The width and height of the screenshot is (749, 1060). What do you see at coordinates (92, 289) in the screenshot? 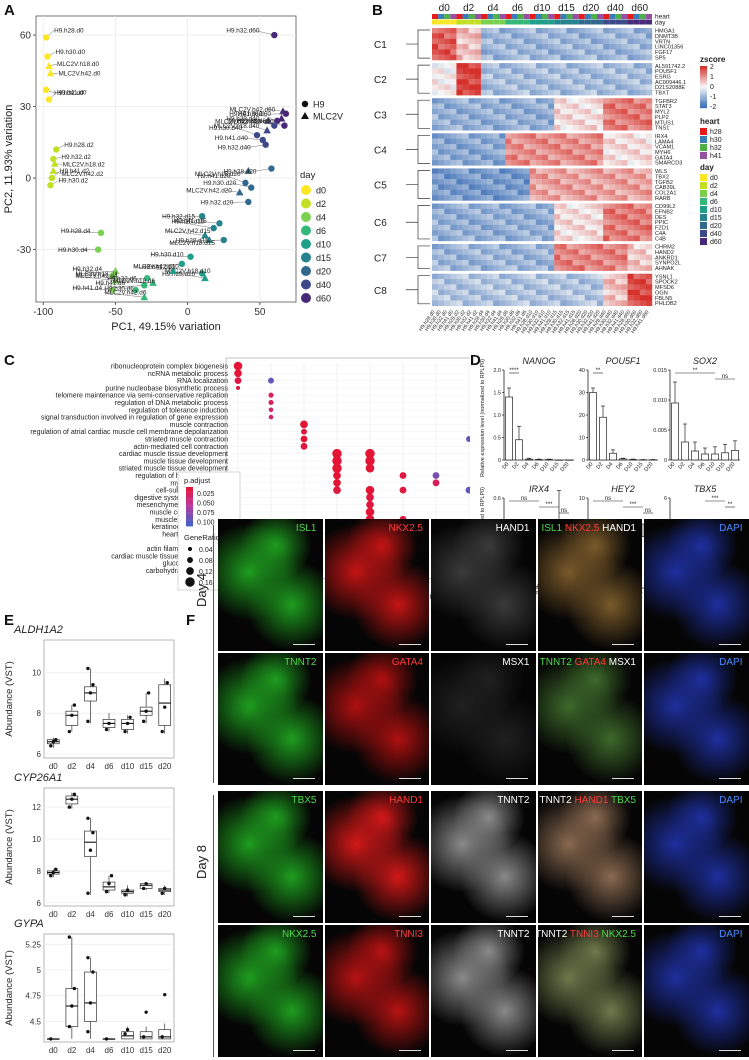
I see `pca-label-leader` at bounding box center [92, 289].